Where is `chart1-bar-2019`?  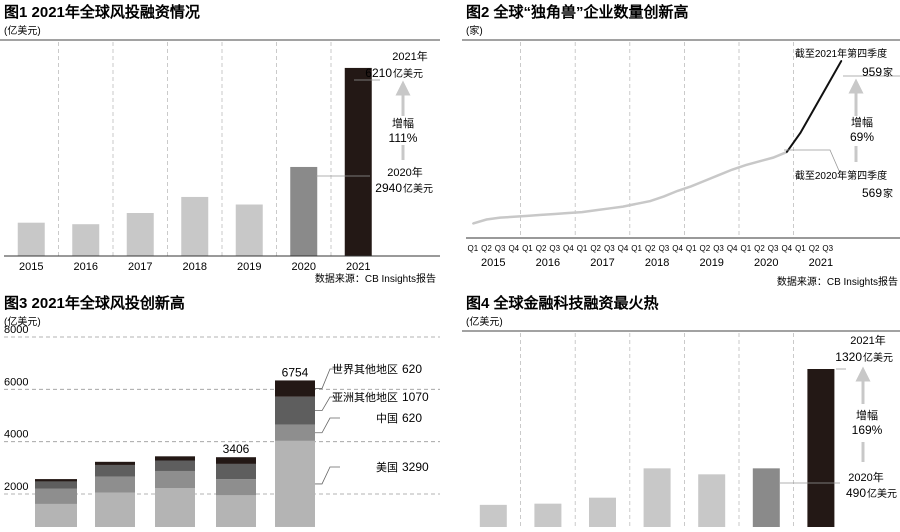
chart1-bar-2019 is located at coordinates (249, 230).